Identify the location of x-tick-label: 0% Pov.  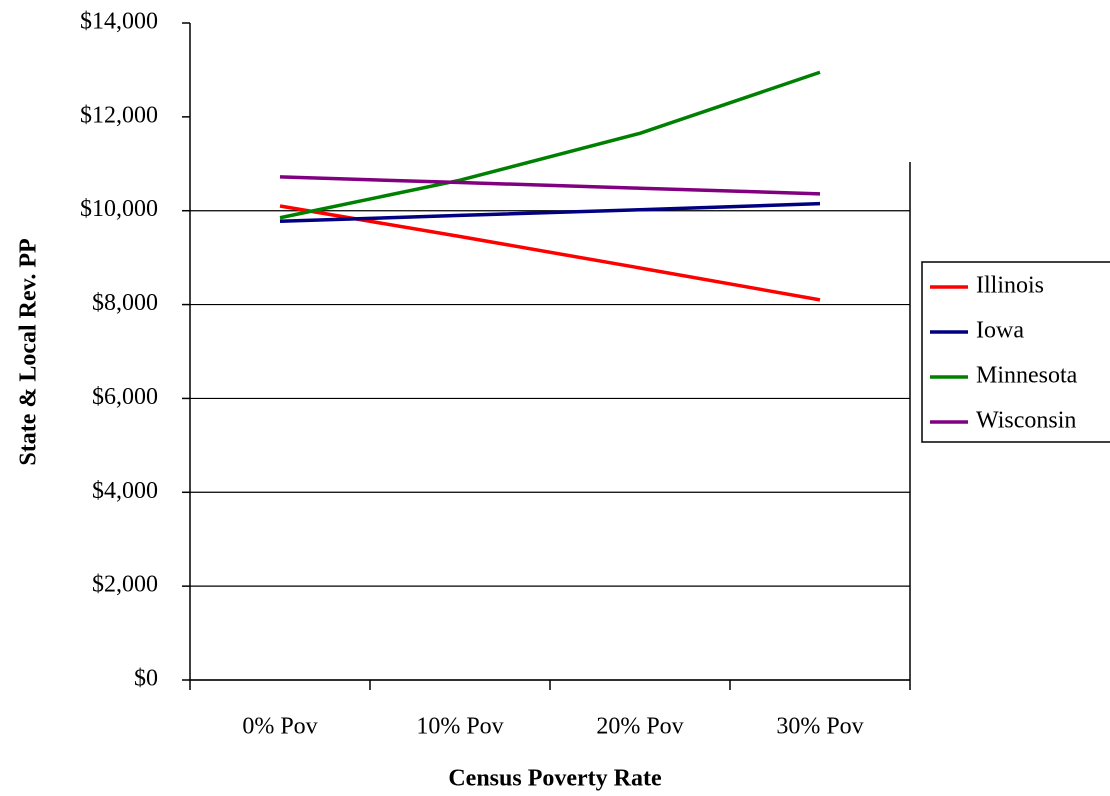
(279, 727).